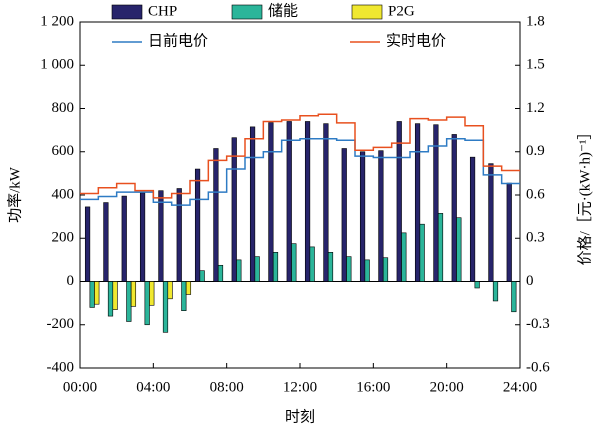 The width and height of the screenshot is (600, 439). What do you see at coordinates (71, 281) in the screenshot?
I see `y-tick-label: 0` at bounding box center [71, 281].